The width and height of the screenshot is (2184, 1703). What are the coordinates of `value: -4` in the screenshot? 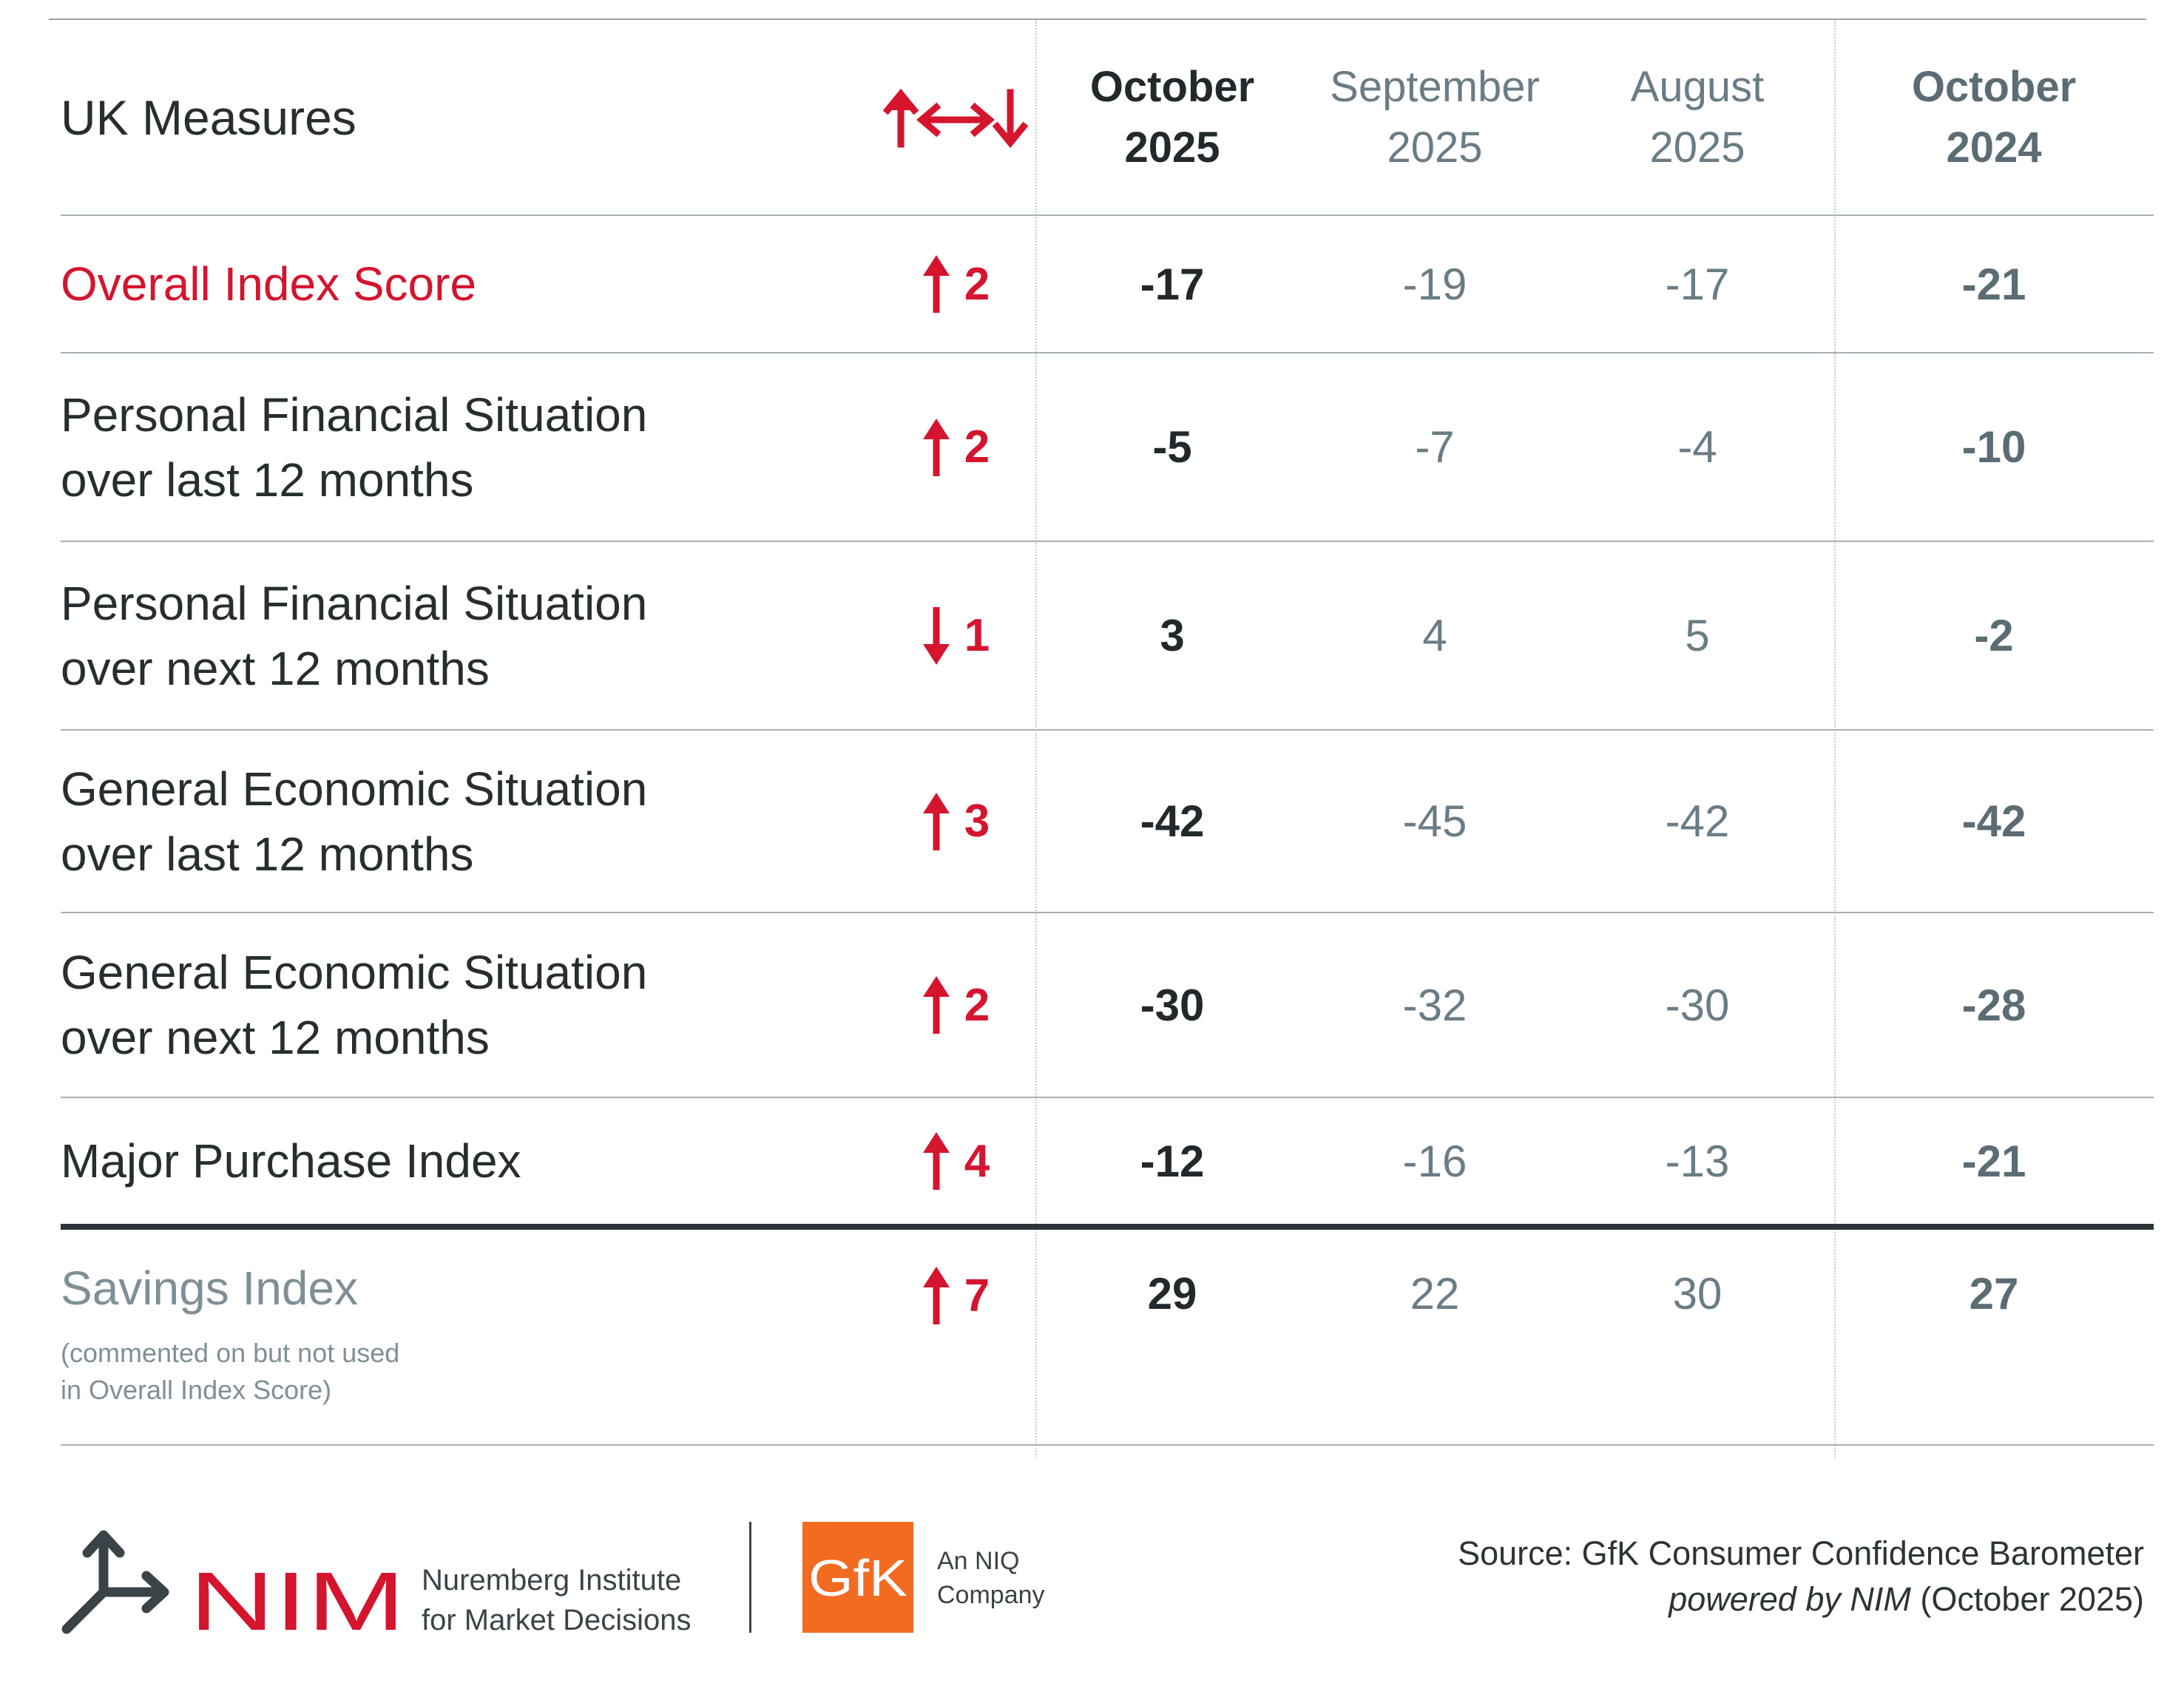 It's located at (1697, 447).